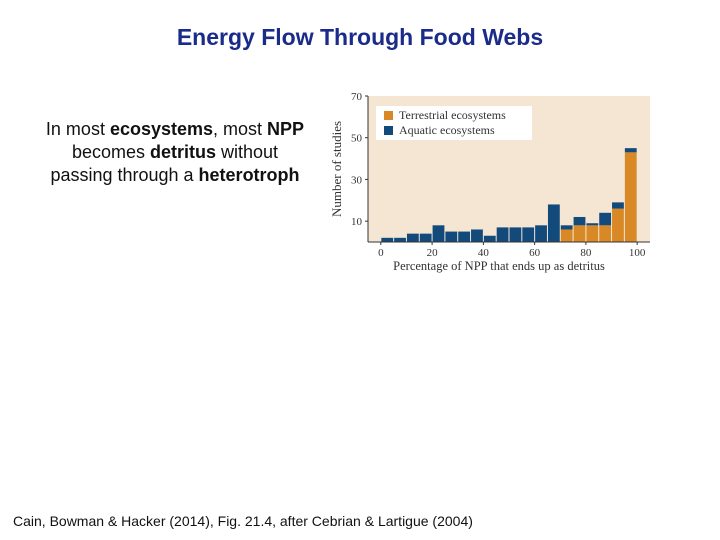  Describe the element at coordinates (110, 152) in the screenshot. I see `body-text-part: becomes` at that location.